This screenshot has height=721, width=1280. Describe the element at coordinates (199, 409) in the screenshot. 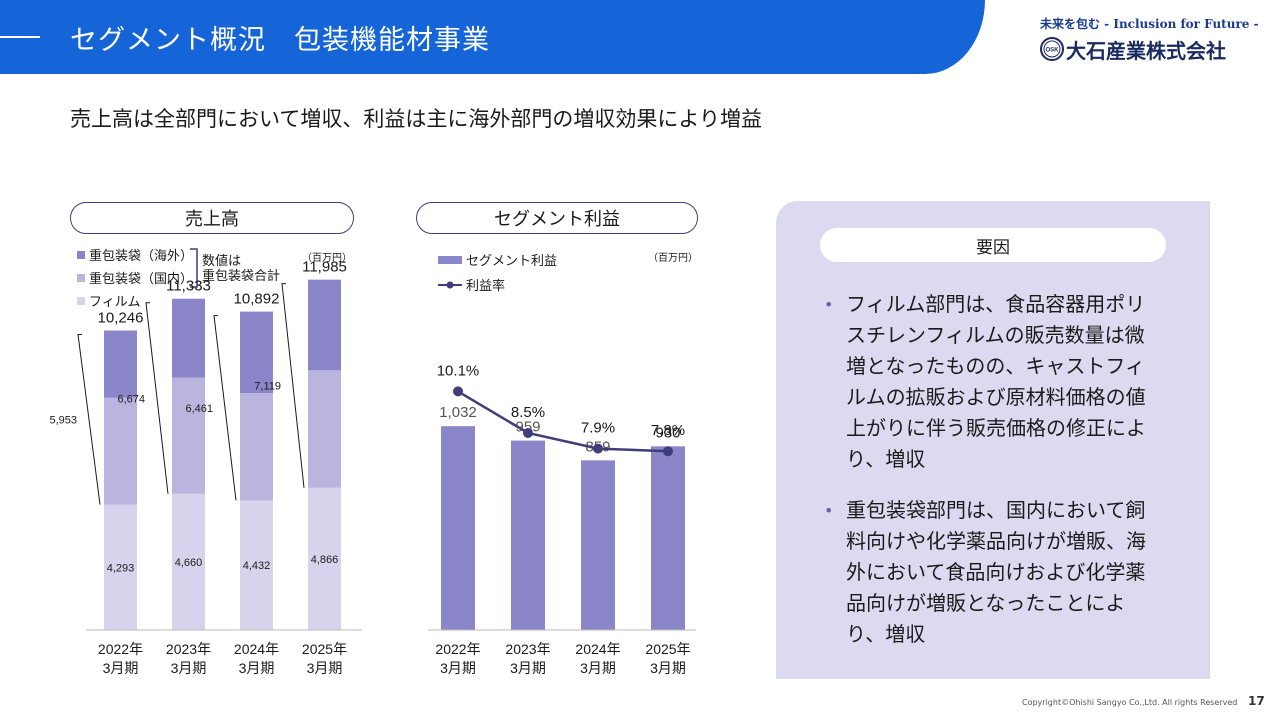

I see `heavy-bag-total-label: 6,461` at that location.